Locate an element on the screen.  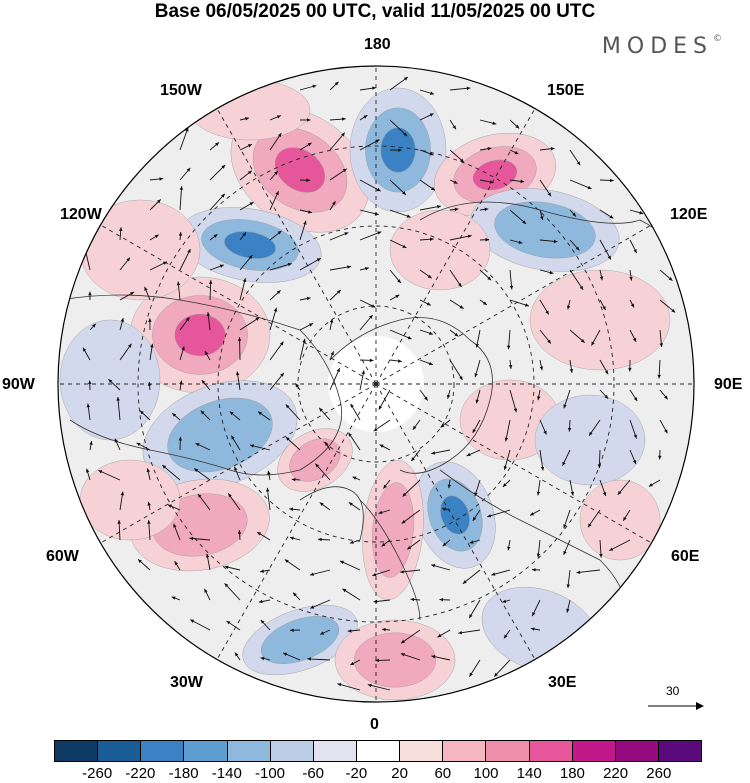
colorbar-tick-label: 220 is located at coordinates (616, 773).